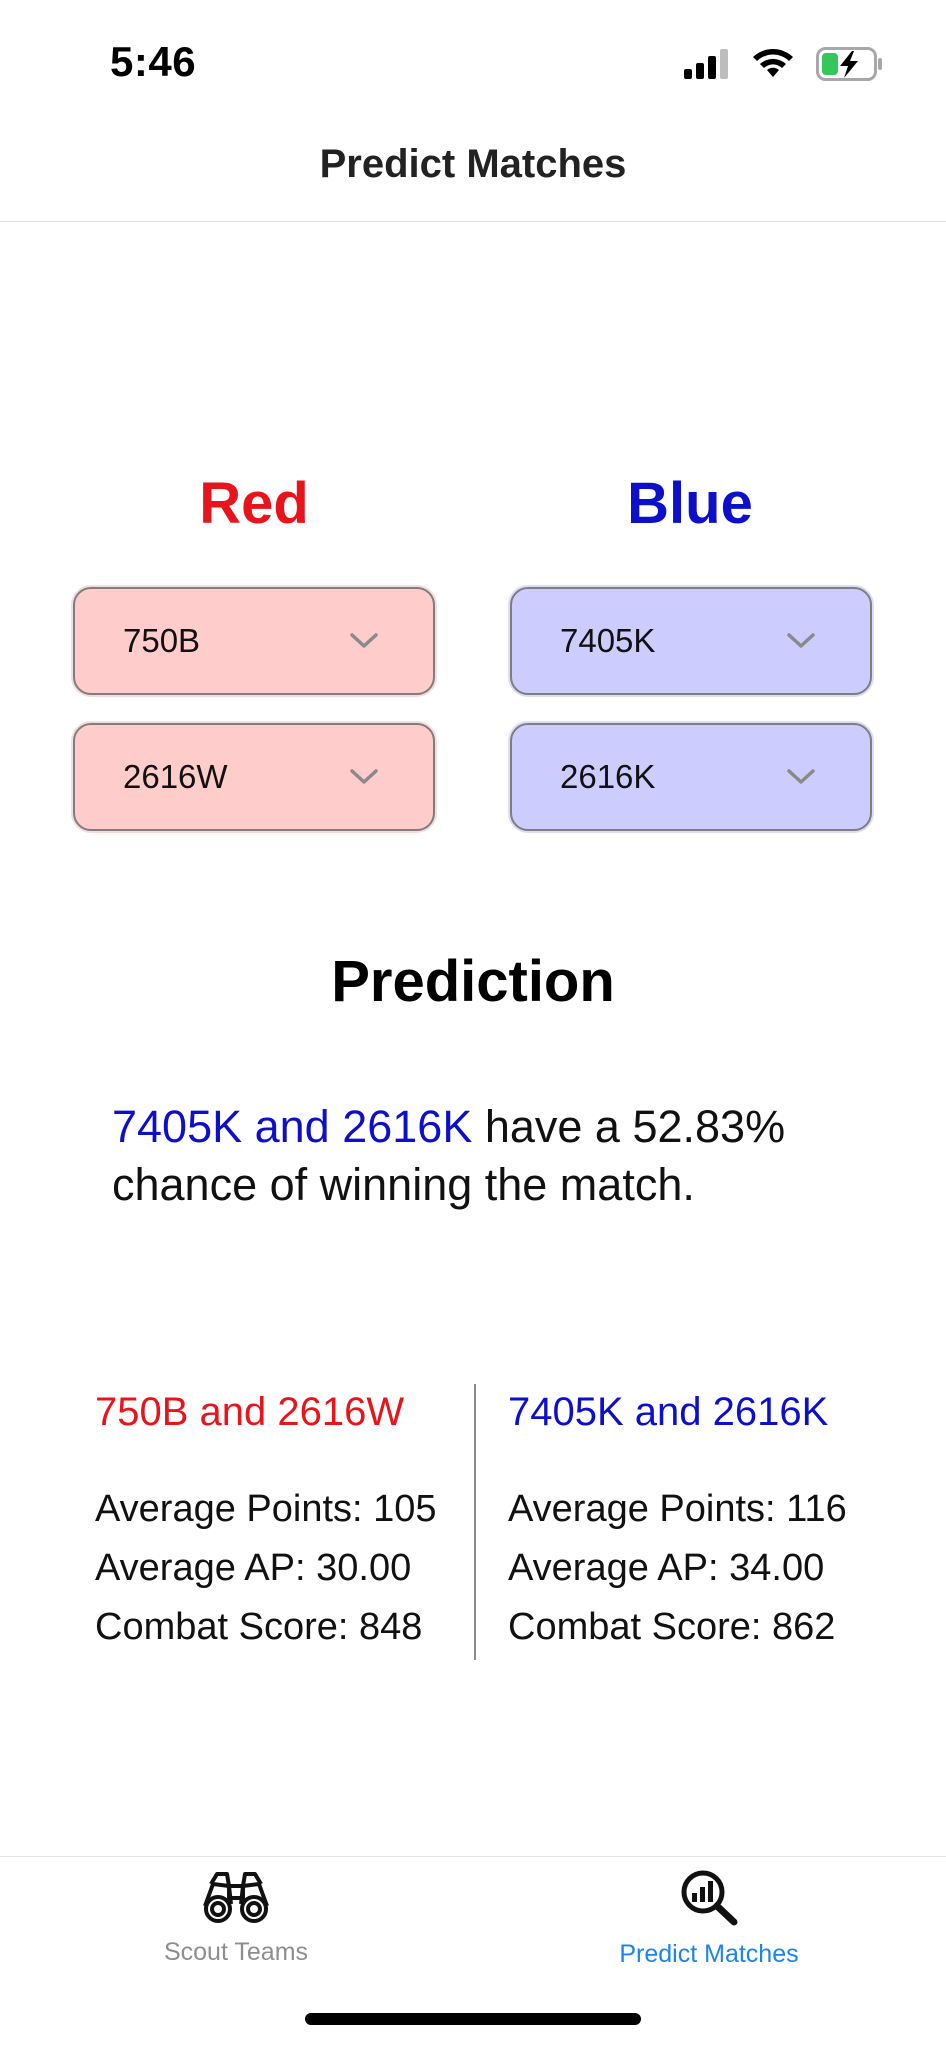 The height and width of the screenshot is (2048, 946). I want to click on tab-predict-matches: Predict Matches, so click(709, 1918).